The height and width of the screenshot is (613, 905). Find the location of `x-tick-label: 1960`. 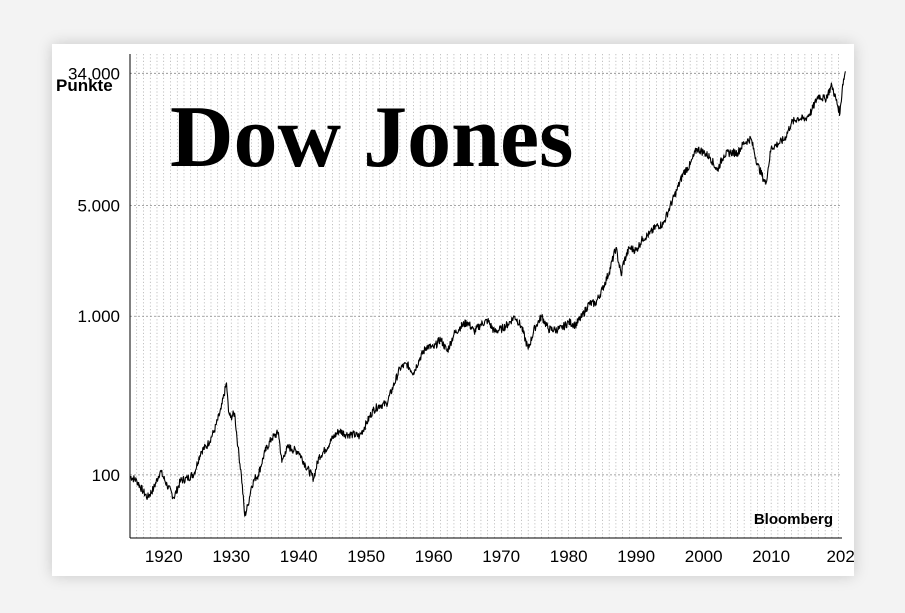

x-tick-label: 1960 is located at coordinates (434, 556).